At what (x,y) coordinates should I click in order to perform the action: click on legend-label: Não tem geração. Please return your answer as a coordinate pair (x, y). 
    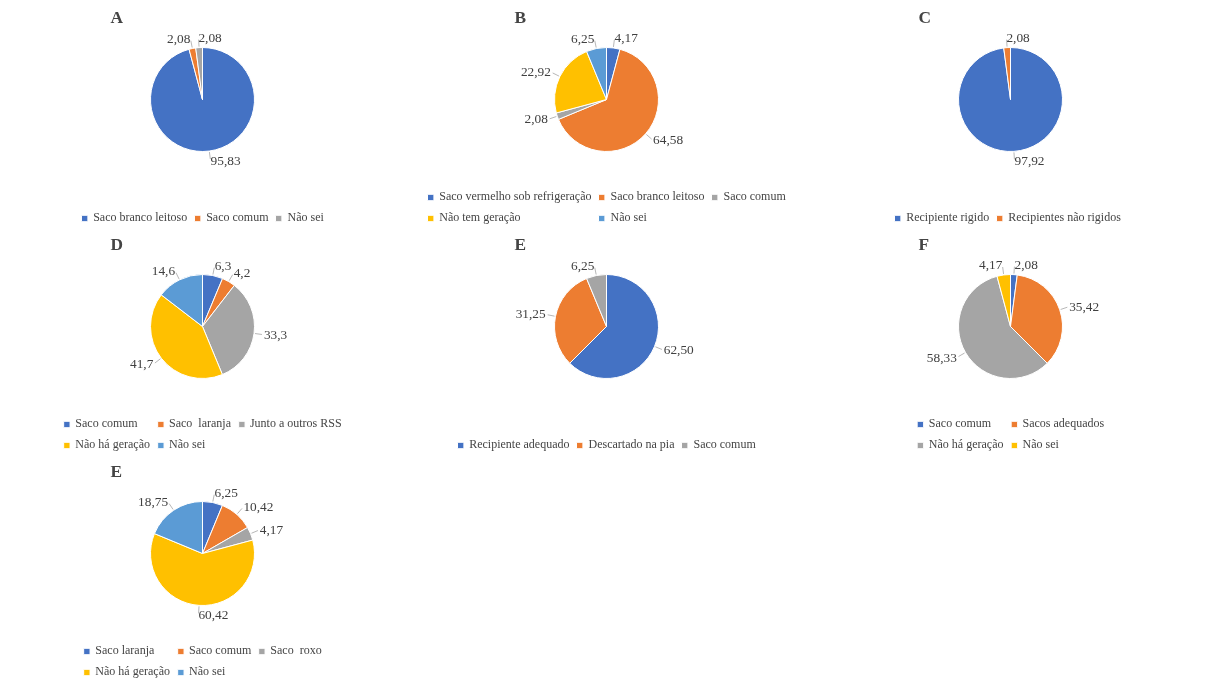
    Looking at the image, I should click on (480, 217).